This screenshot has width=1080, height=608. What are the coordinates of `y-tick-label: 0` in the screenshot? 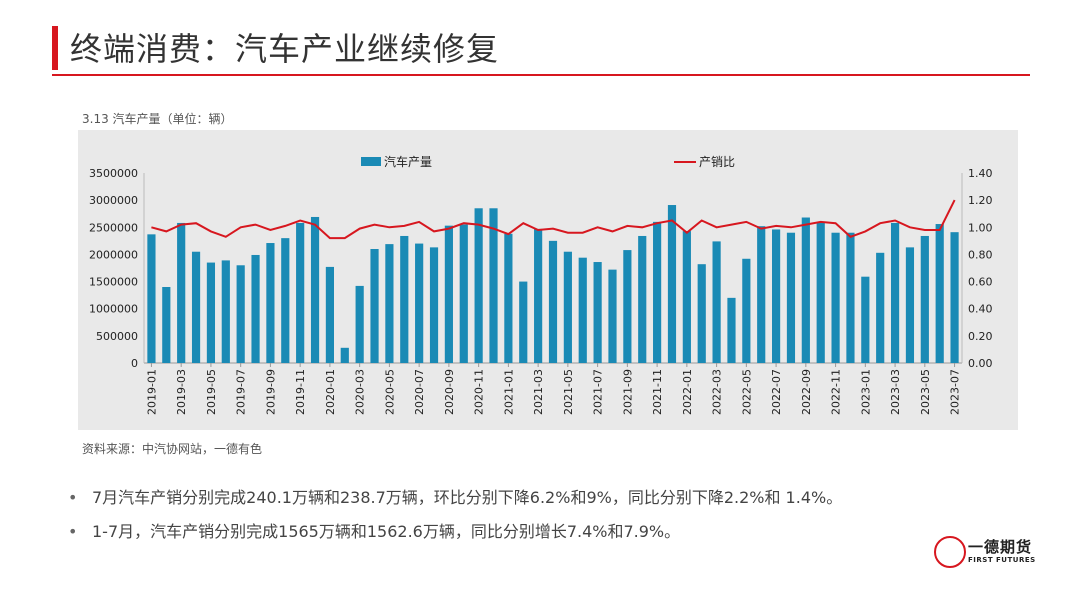 It's located at (134, 363).